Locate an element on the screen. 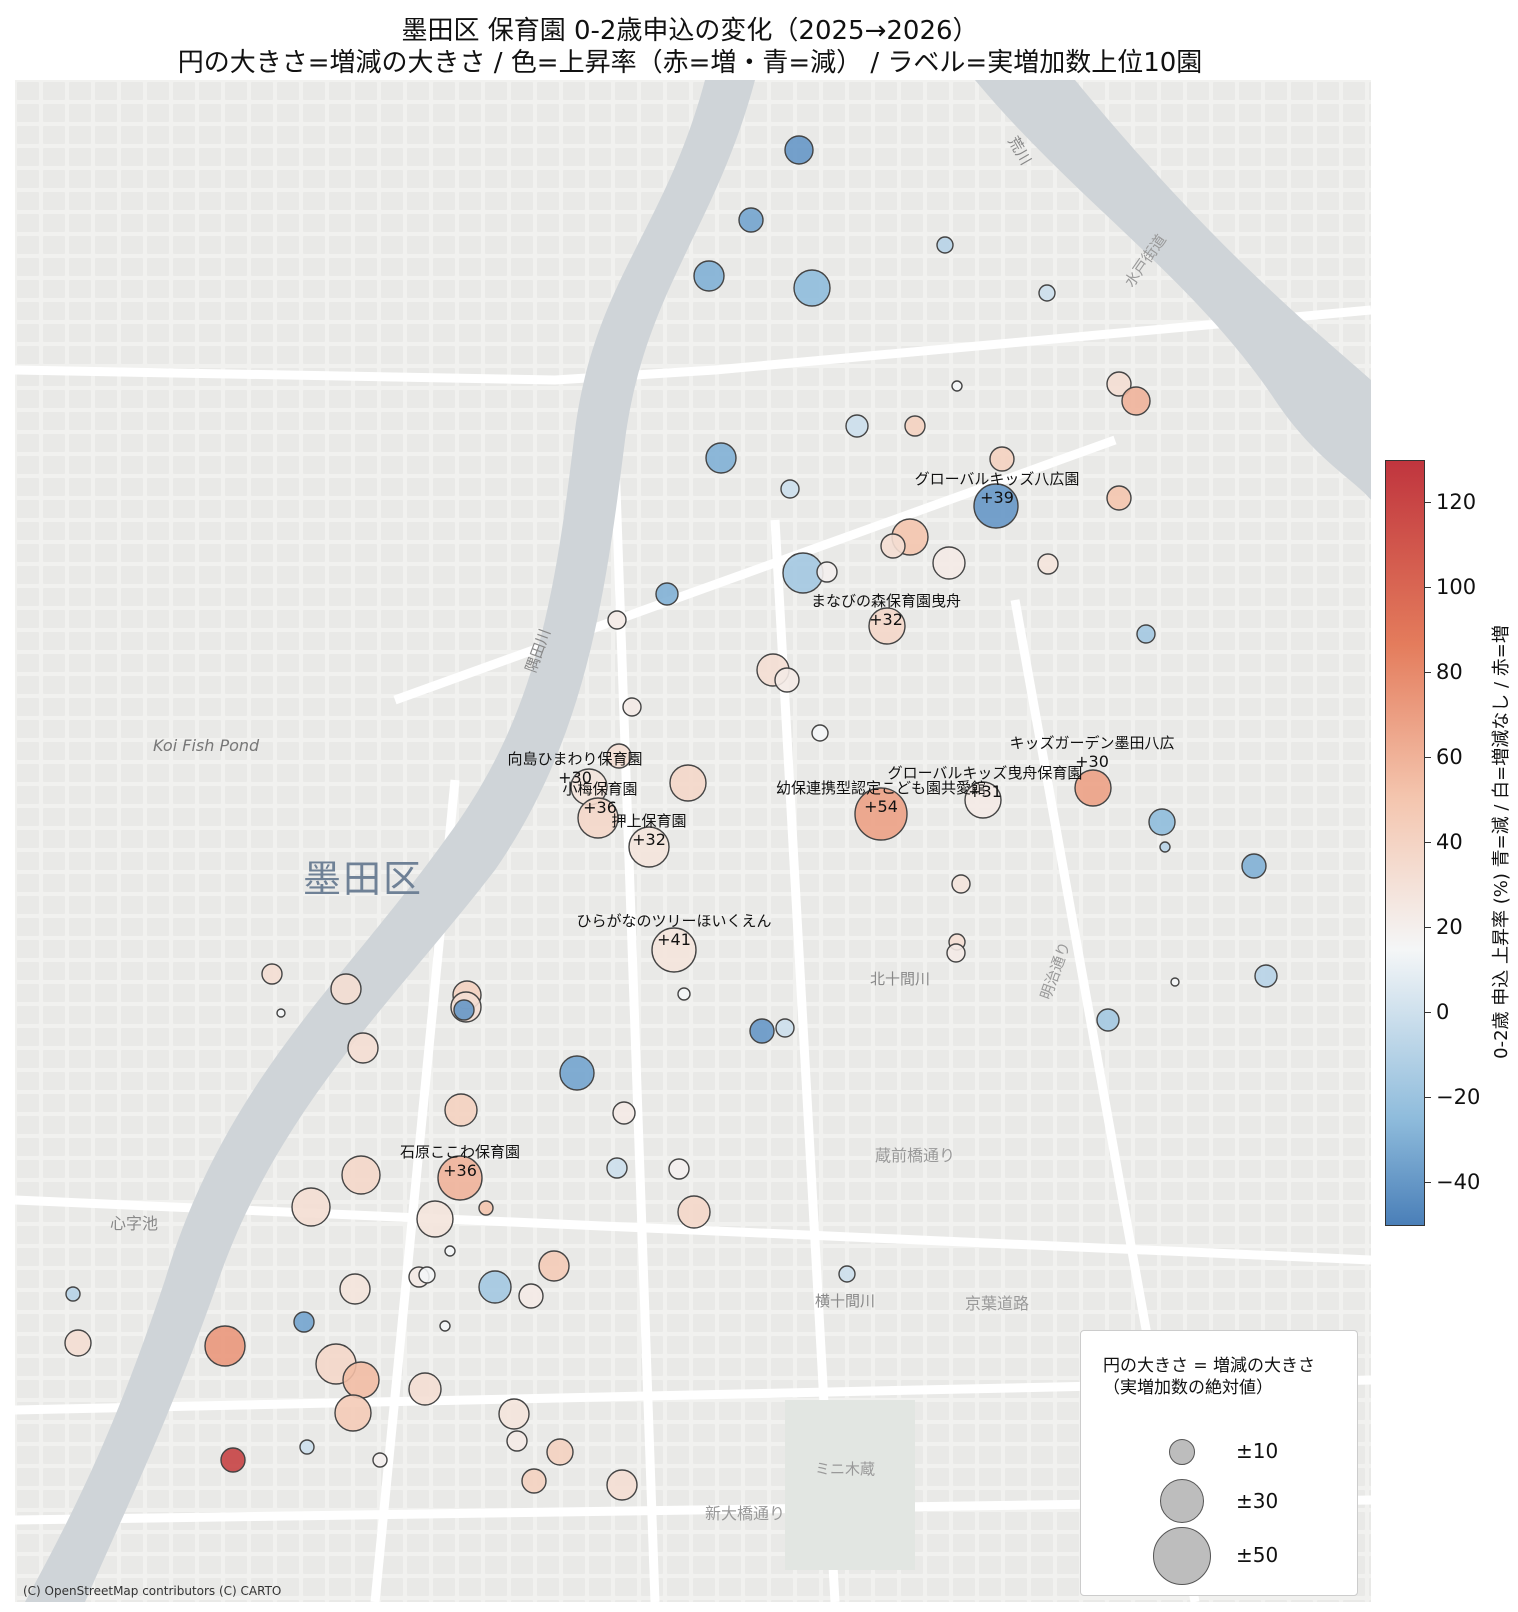  nursery-value-label: +31 is located at coordinates (985, 791).